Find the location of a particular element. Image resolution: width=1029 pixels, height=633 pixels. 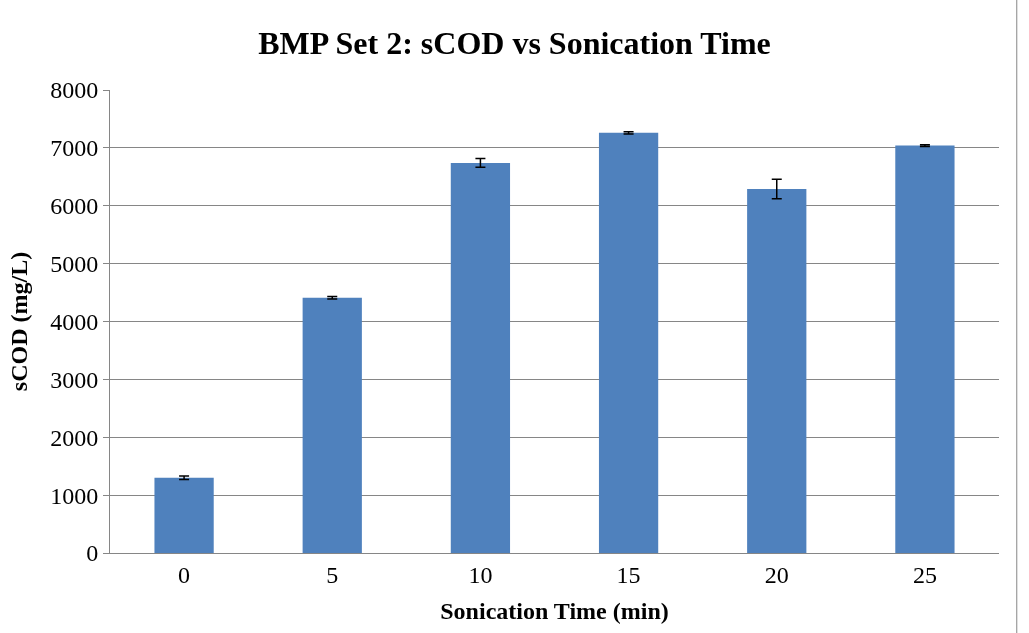

y-tick-label: 8000 is located at coordinates (74, 90).